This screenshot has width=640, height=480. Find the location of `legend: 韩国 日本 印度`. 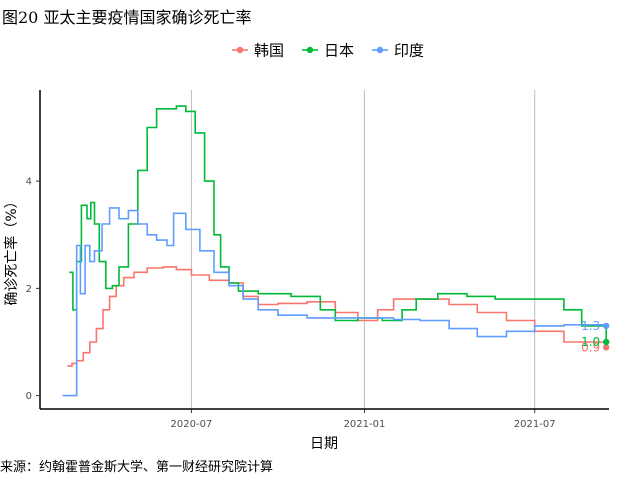

legend: 韩国 日本 印度 is located at coordinates (328, 51).